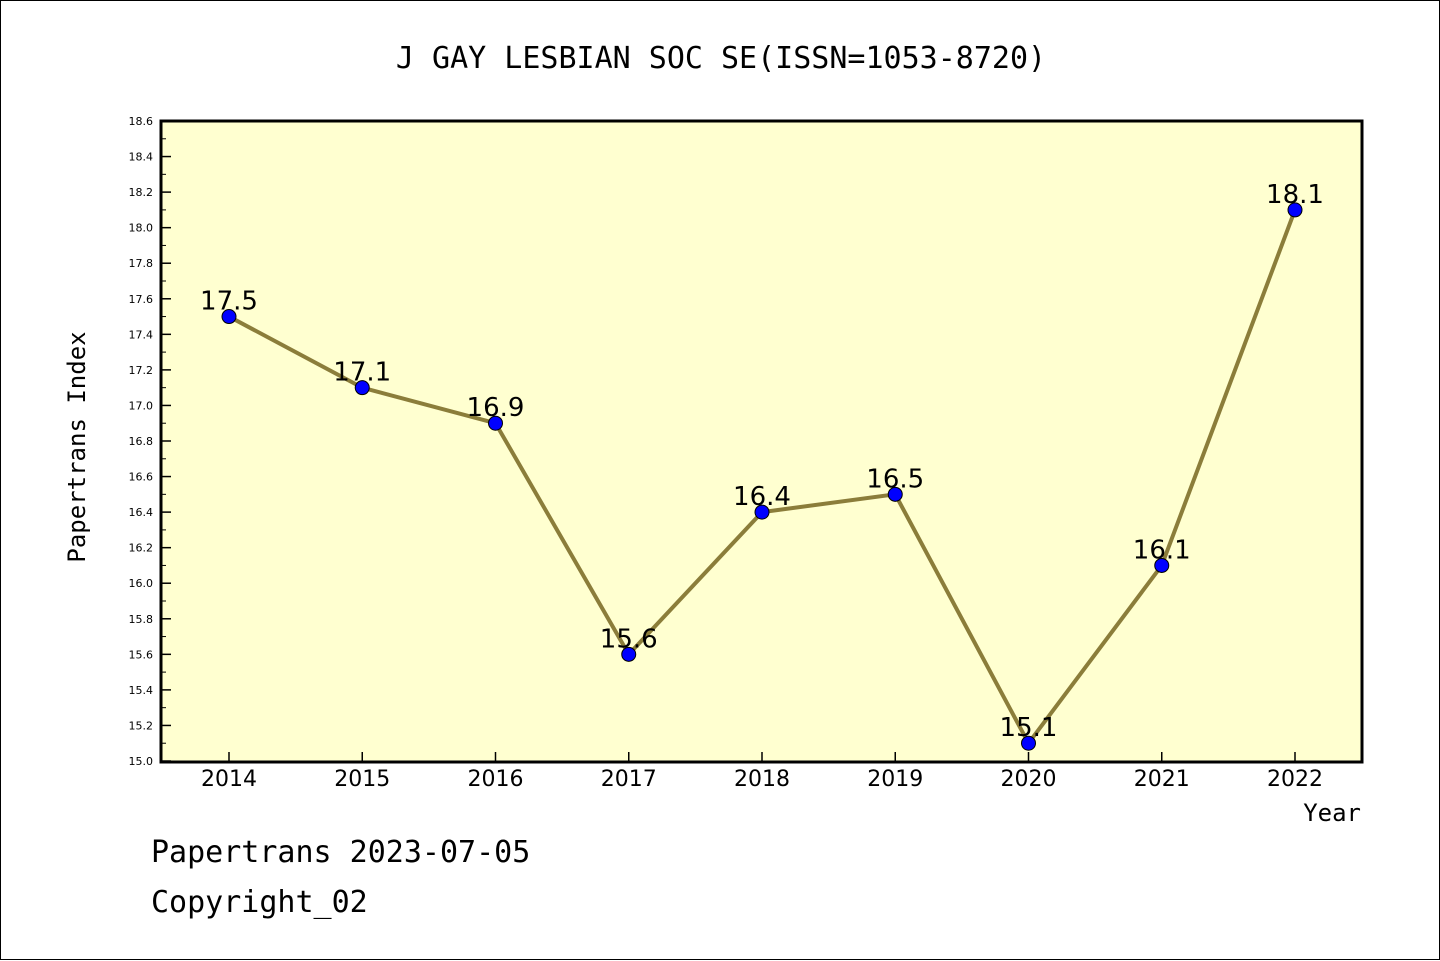 The height and width of the screenshot is (961, 1440). I want to click on data-label: 16.4, so click(762, 497).